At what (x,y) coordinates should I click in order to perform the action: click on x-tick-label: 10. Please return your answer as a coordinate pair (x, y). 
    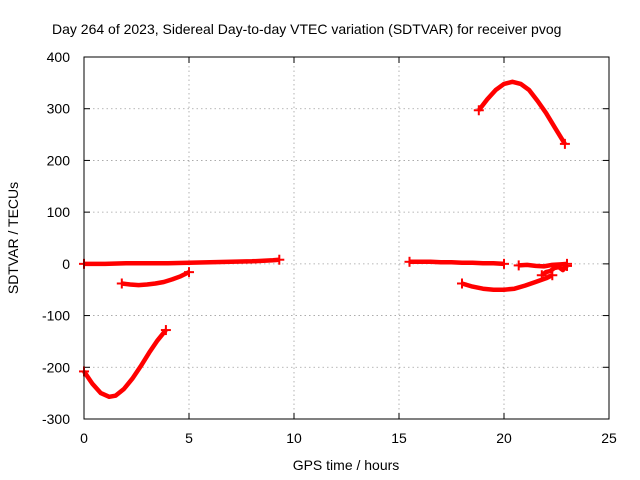
    Looking at the image, I should click on (294, 438).